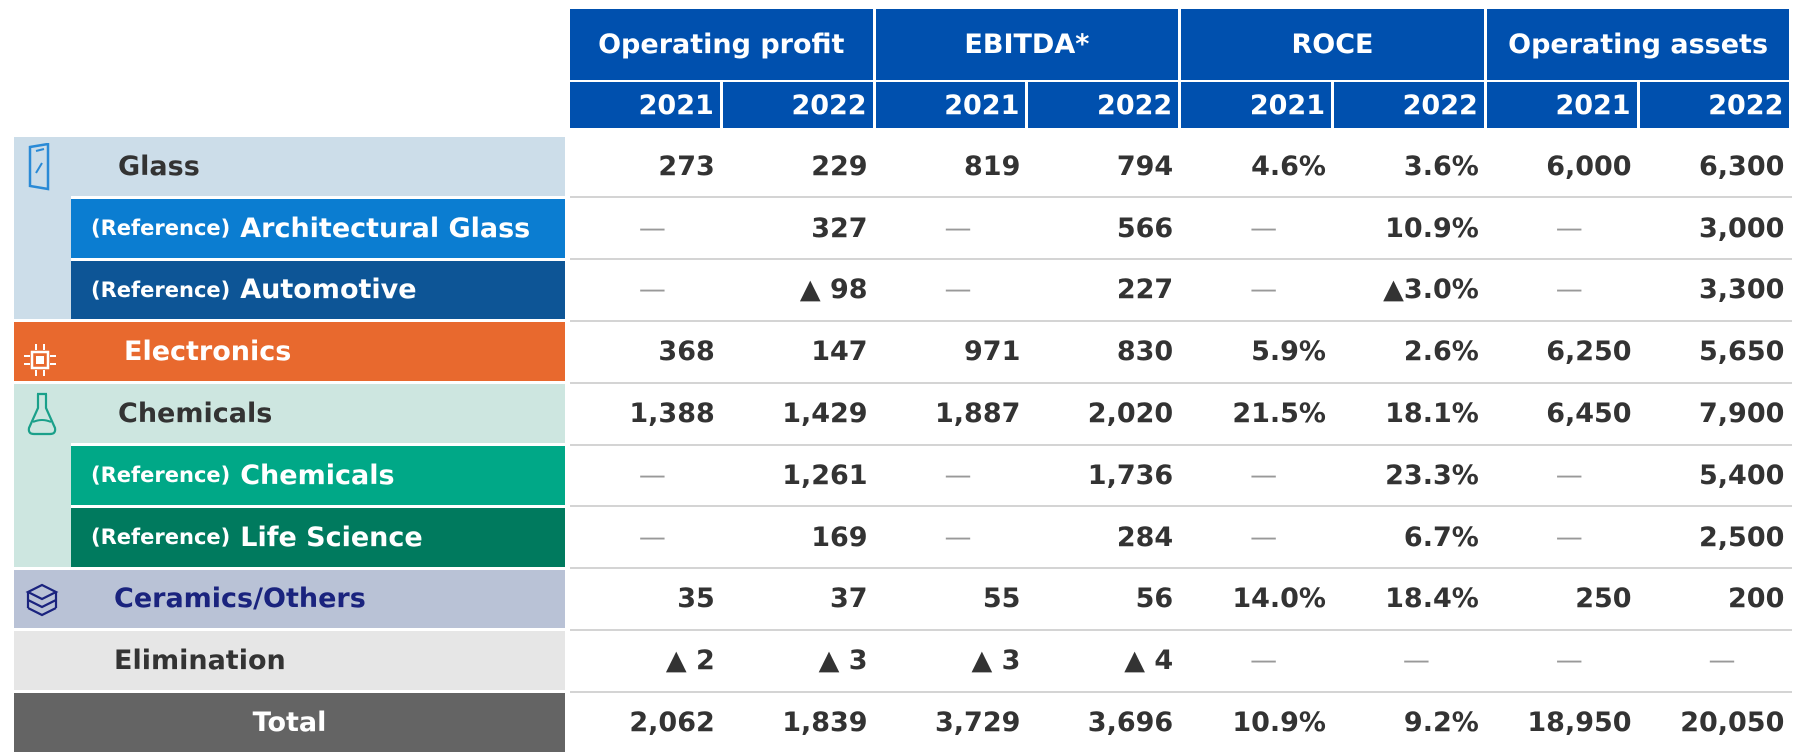 The width and height of the screenshot is (1793, 755). Describe the element at coordinates (40, 360) in the screenshot. I see `chip-icon` at that location.